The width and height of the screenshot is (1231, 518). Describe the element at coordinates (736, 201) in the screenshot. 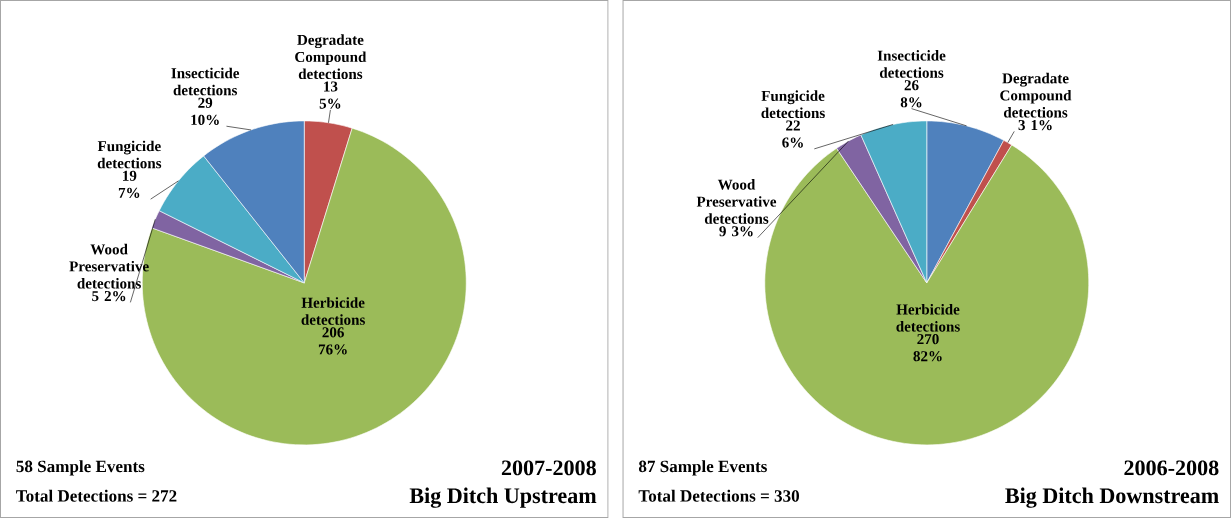

I see `slice-label: Wood Preservative detections` at that location.